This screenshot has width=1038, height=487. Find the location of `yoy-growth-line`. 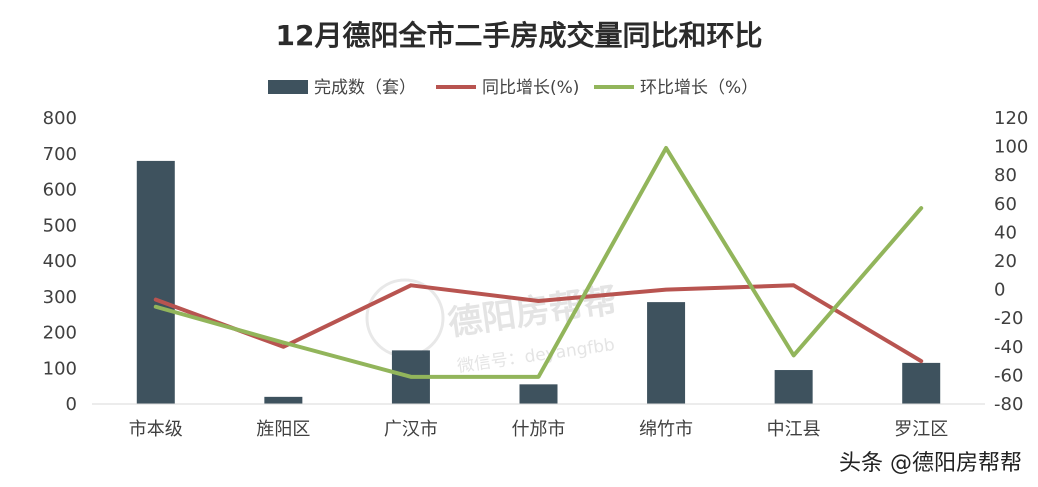

yoy-growth-line is located at coordinates (538, 323).